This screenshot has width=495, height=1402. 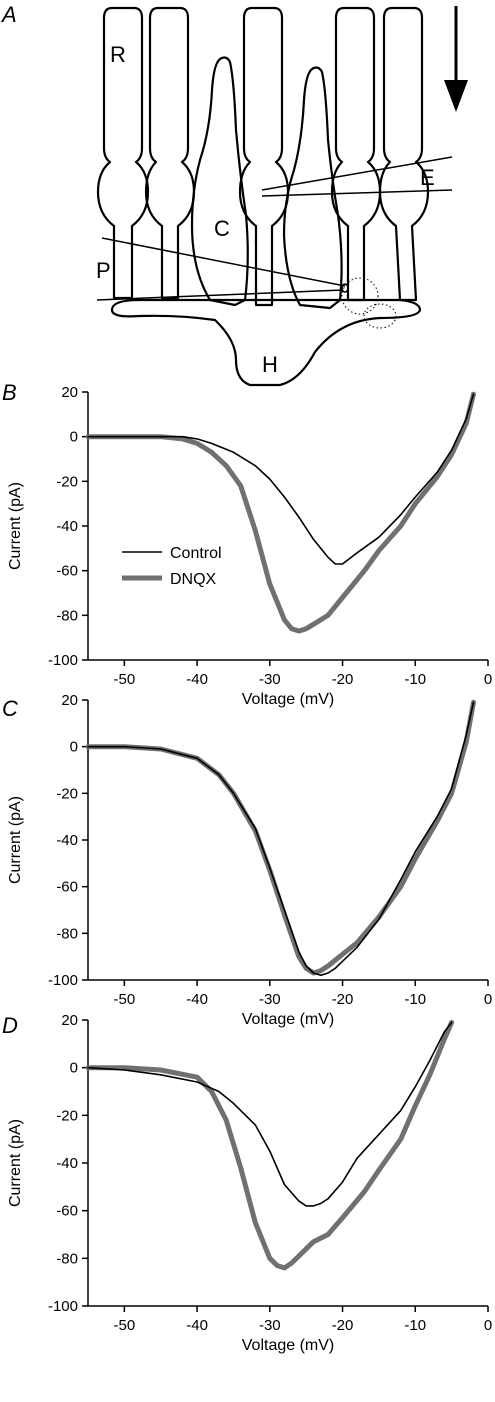 I want to click on legend-label-dnqx: DNQX, so click(x=193, y=579).